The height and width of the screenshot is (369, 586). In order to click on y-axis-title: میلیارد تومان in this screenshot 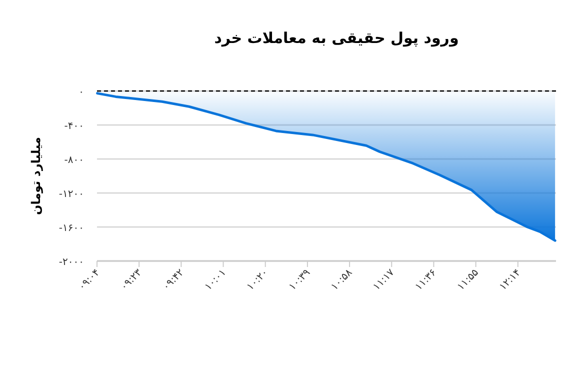, I will do `click(36, 176)`.